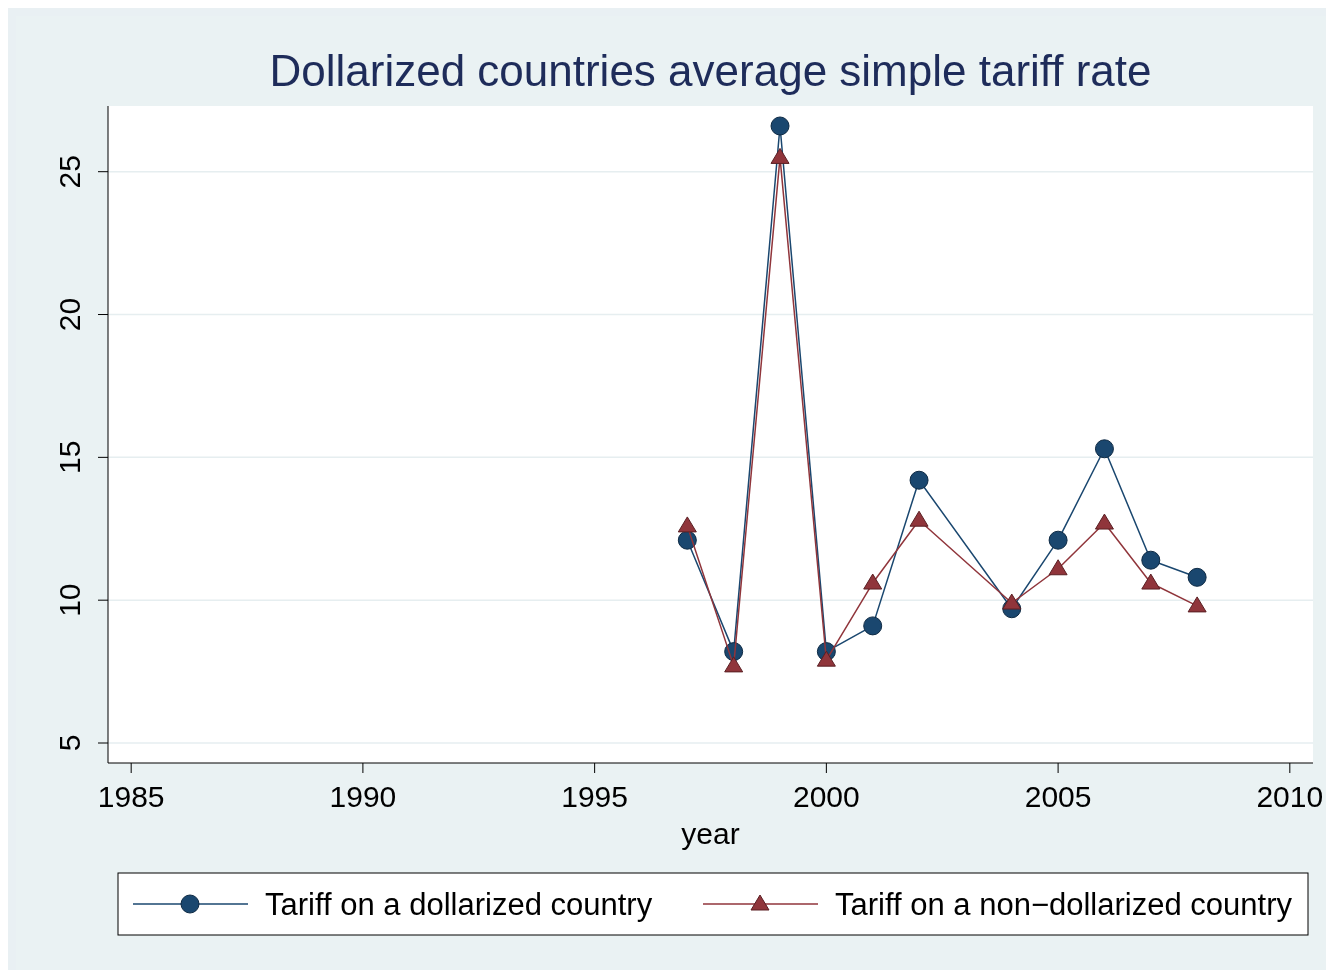 This screenshot has height=970, width=1326. I want to click on y-tick-label: 25, so click(69, 172).